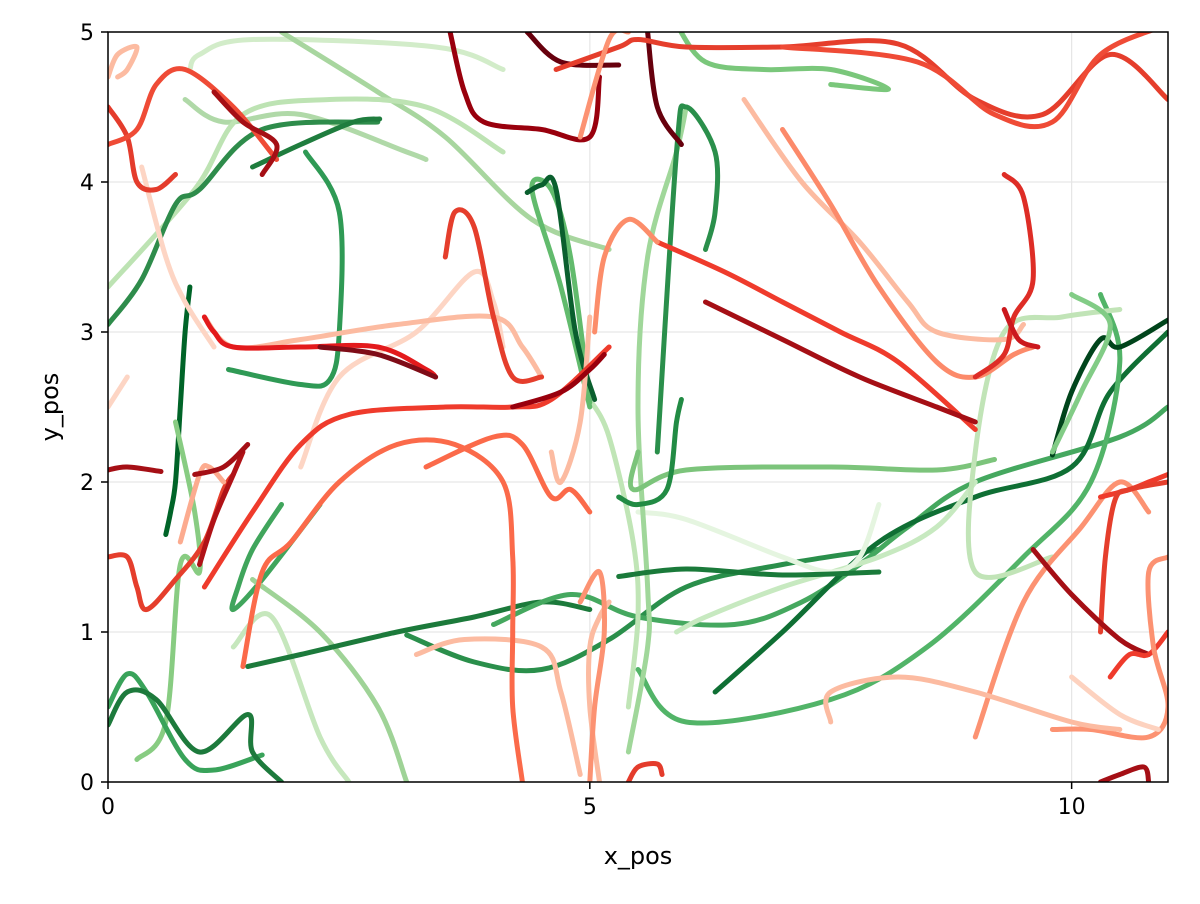 Image resolution: width=1200 pixels, height=904 pixels. I want to click on y-axis-label: y_pos, so click(50, 407).